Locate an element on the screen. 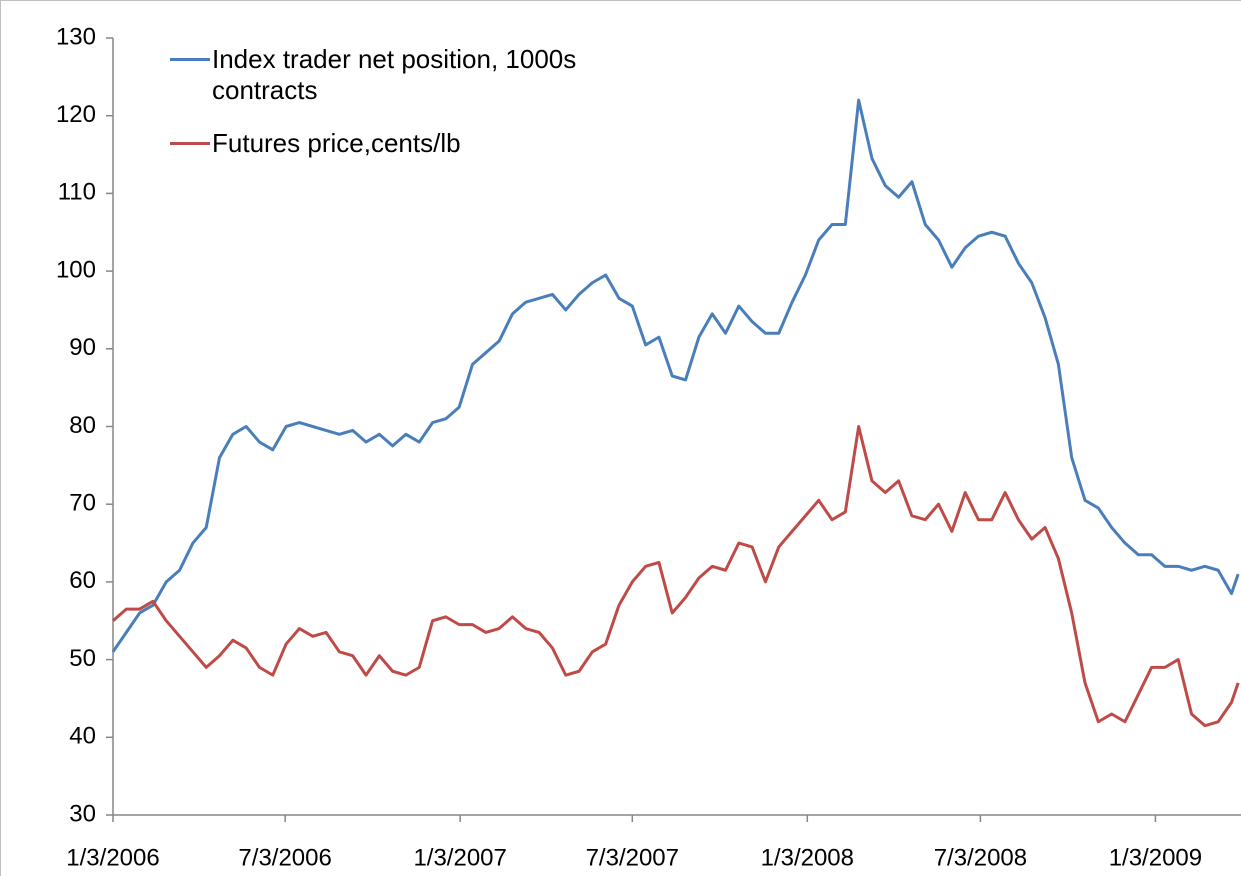 The width and height of the screenshot is (1241, 876). y-tick-label: 80 is located at coordinates (82, 425).